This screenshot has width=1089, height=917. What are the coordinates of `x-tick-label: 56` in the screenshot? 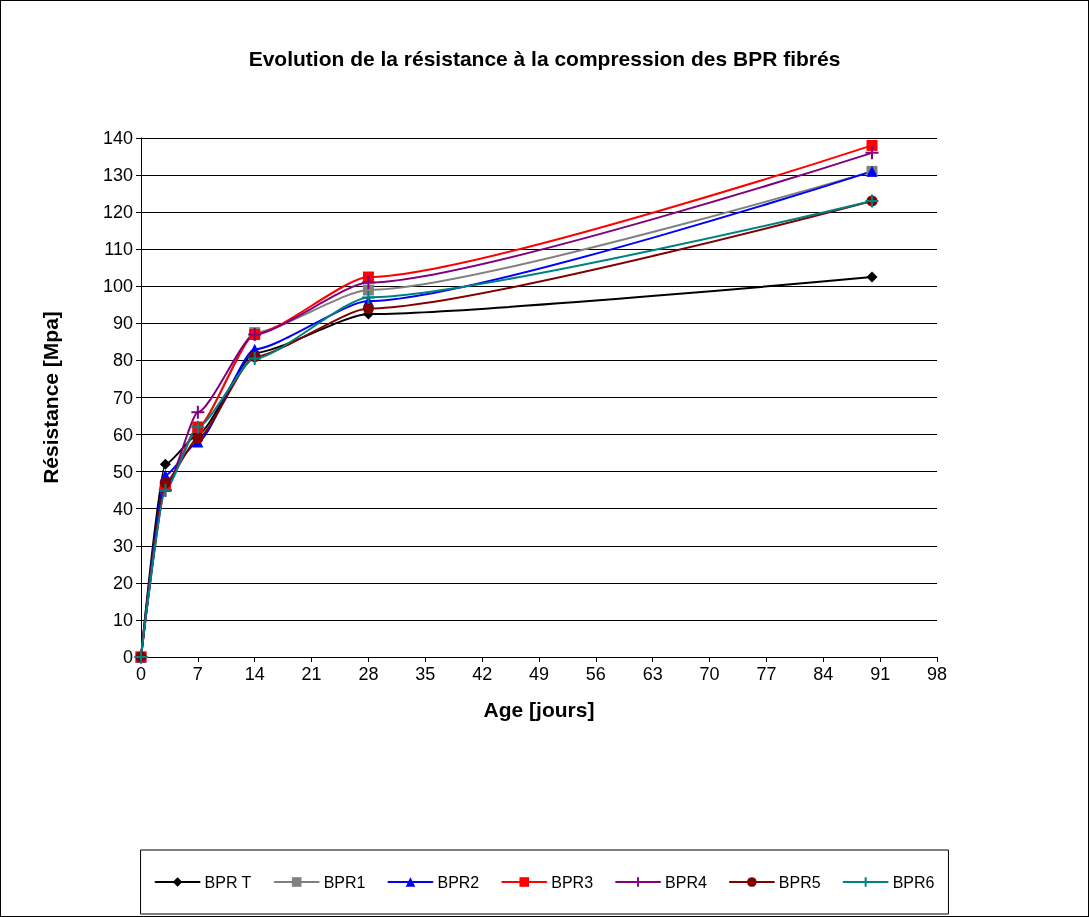 It's located at (595, 674).